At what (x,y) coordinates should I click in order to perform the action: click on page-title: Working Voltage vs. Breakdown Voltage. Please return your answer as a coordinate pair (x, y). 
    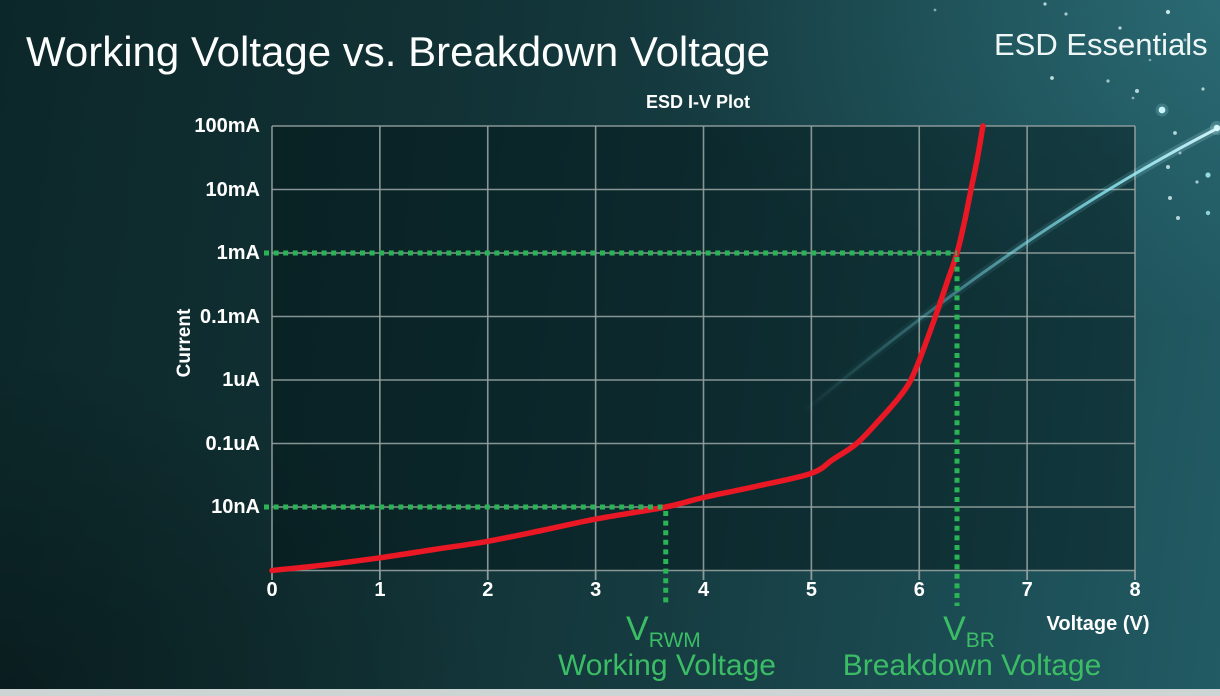
    Looking at the image, I should click on (398, 51).